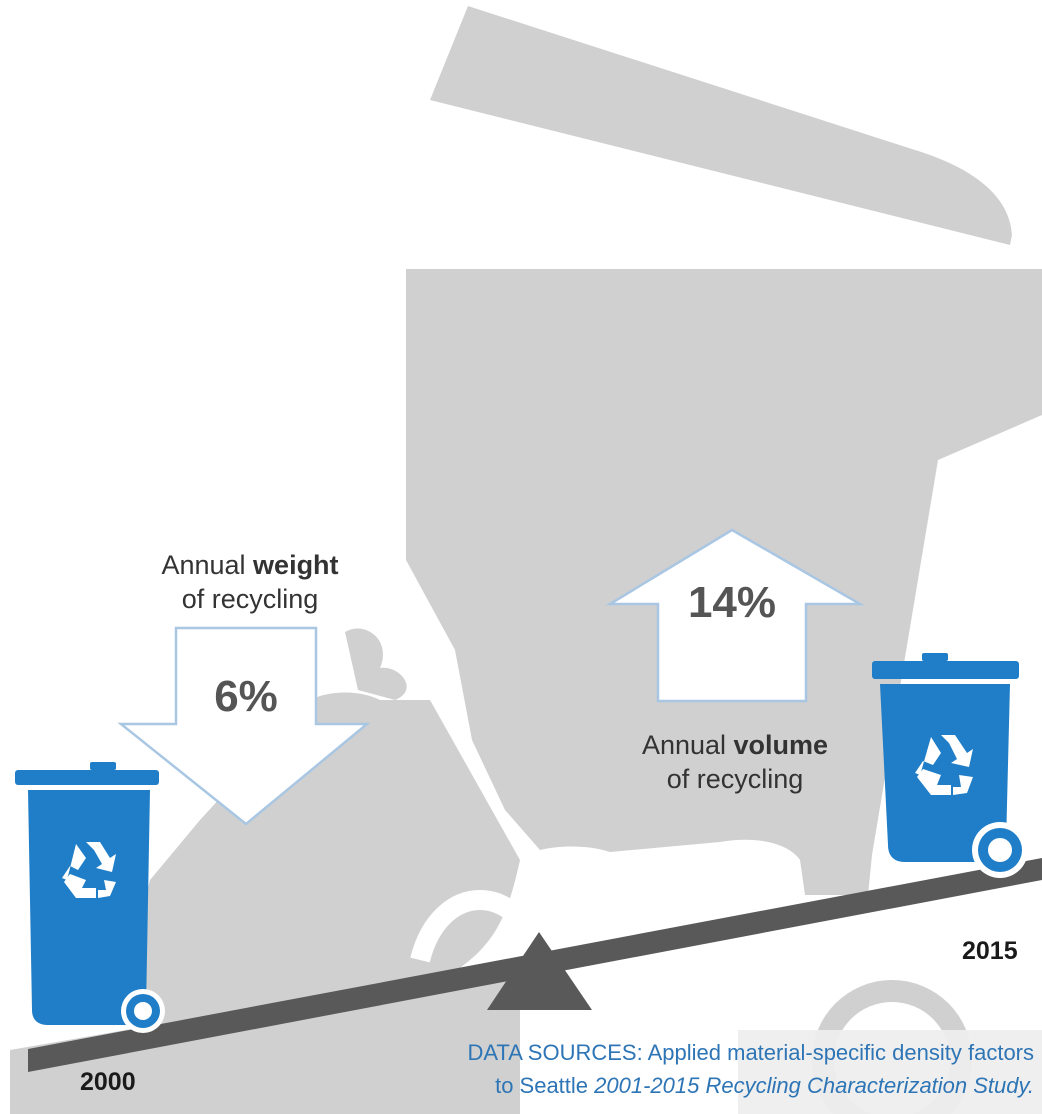  What do you see at coordinates (108, 1082) in the screenshot?
I see `year-start: 2000` at bounding box center [108, 1082].